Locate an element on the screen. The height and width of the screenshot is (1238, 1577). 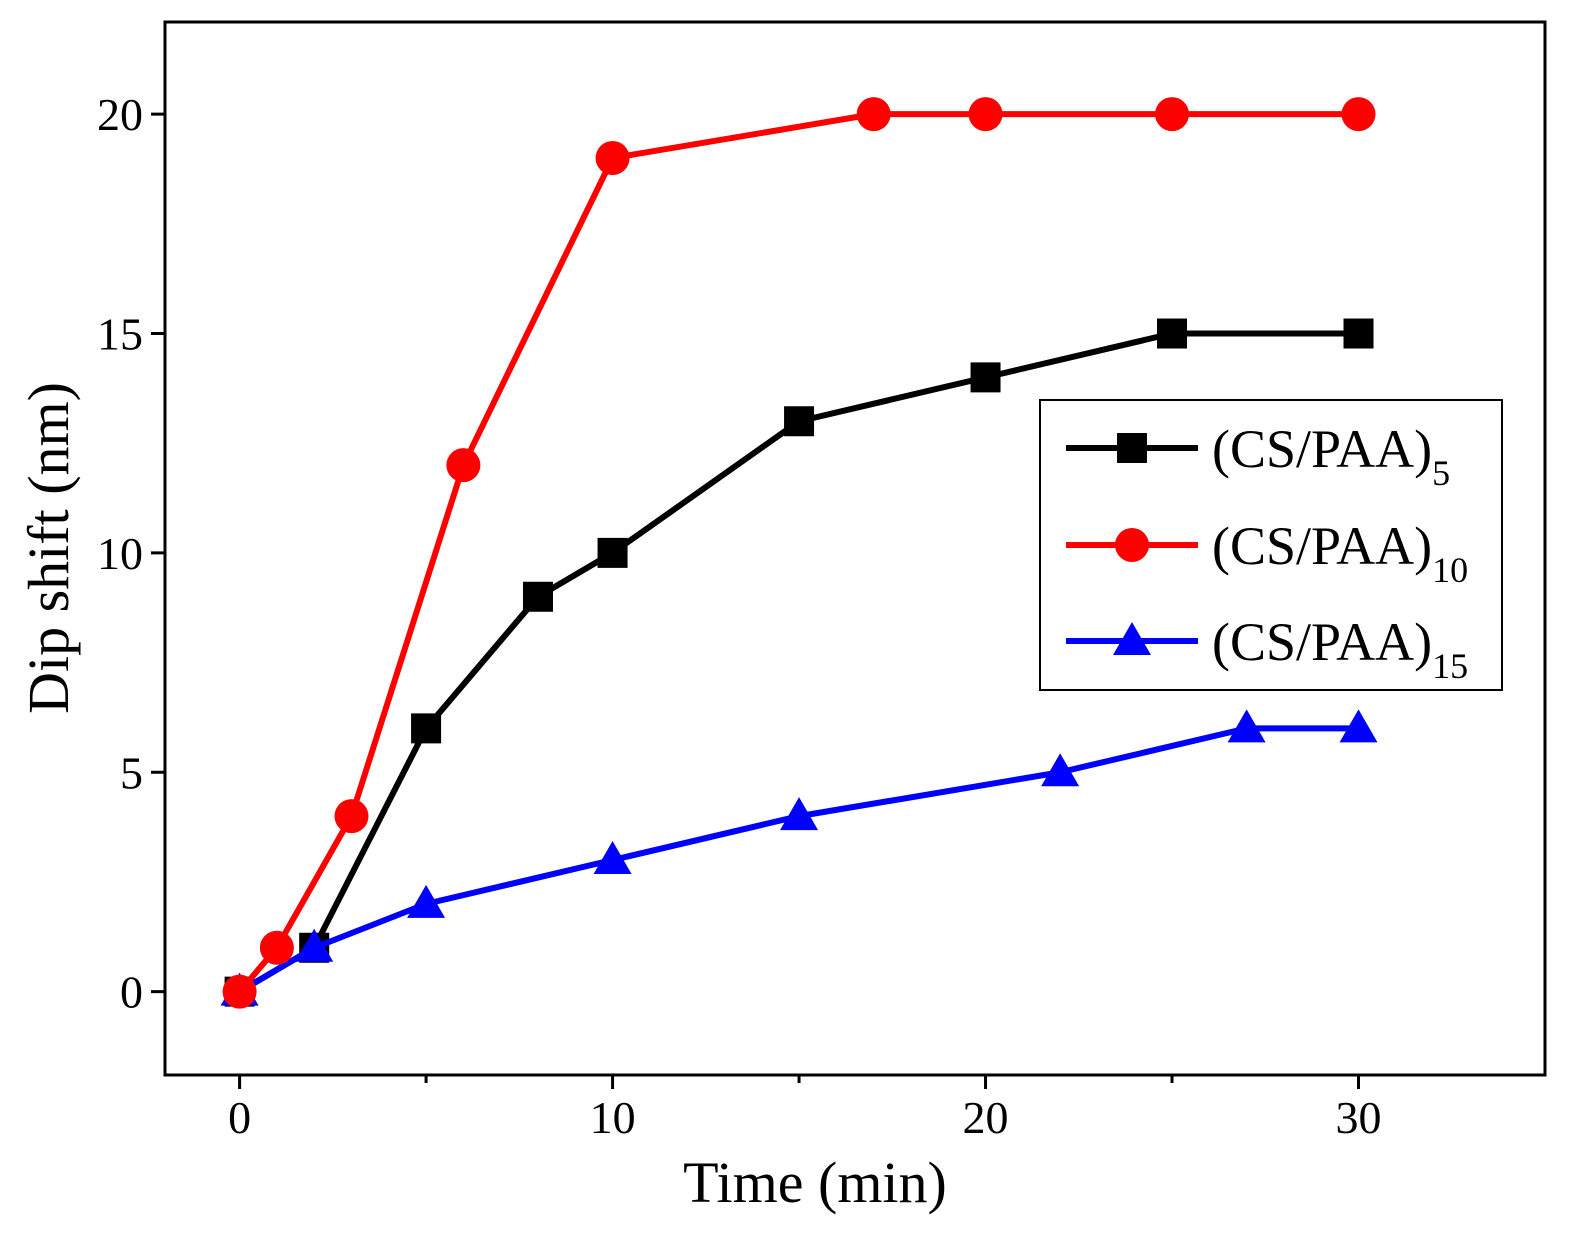
x-axis-title: Time (min) is located at coordinates (815, 1182).